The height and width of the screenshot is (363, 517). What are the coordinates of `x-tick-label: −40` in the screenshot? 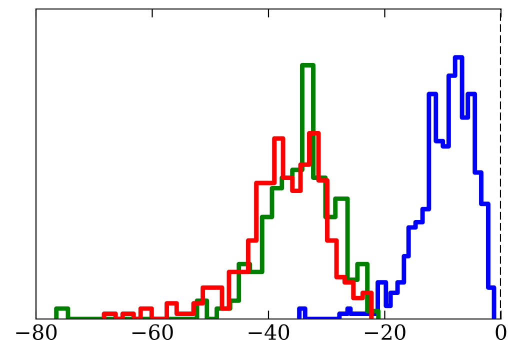 It's located at (269, 332).